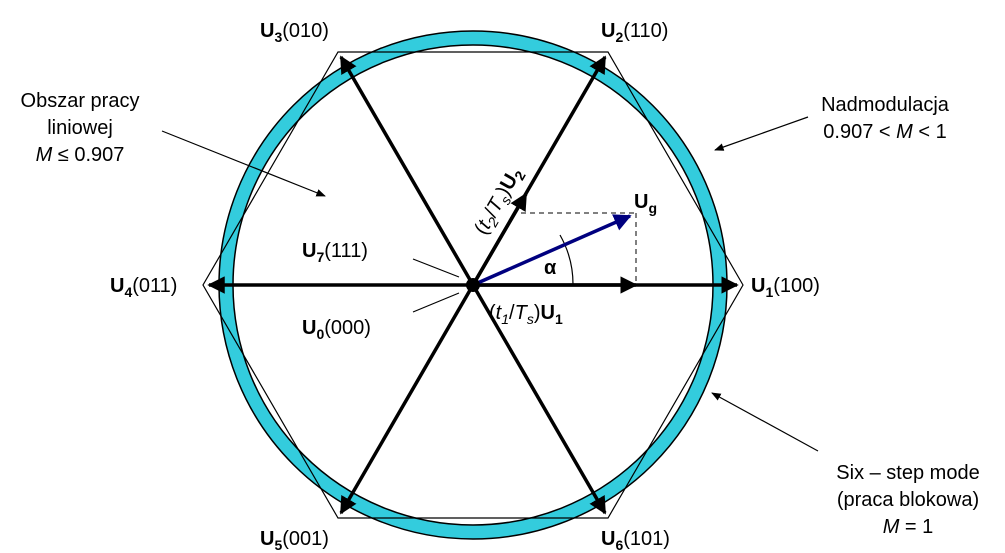  I want to click on component-t1-label: (t1/Ts)U1, so click(526, 314).